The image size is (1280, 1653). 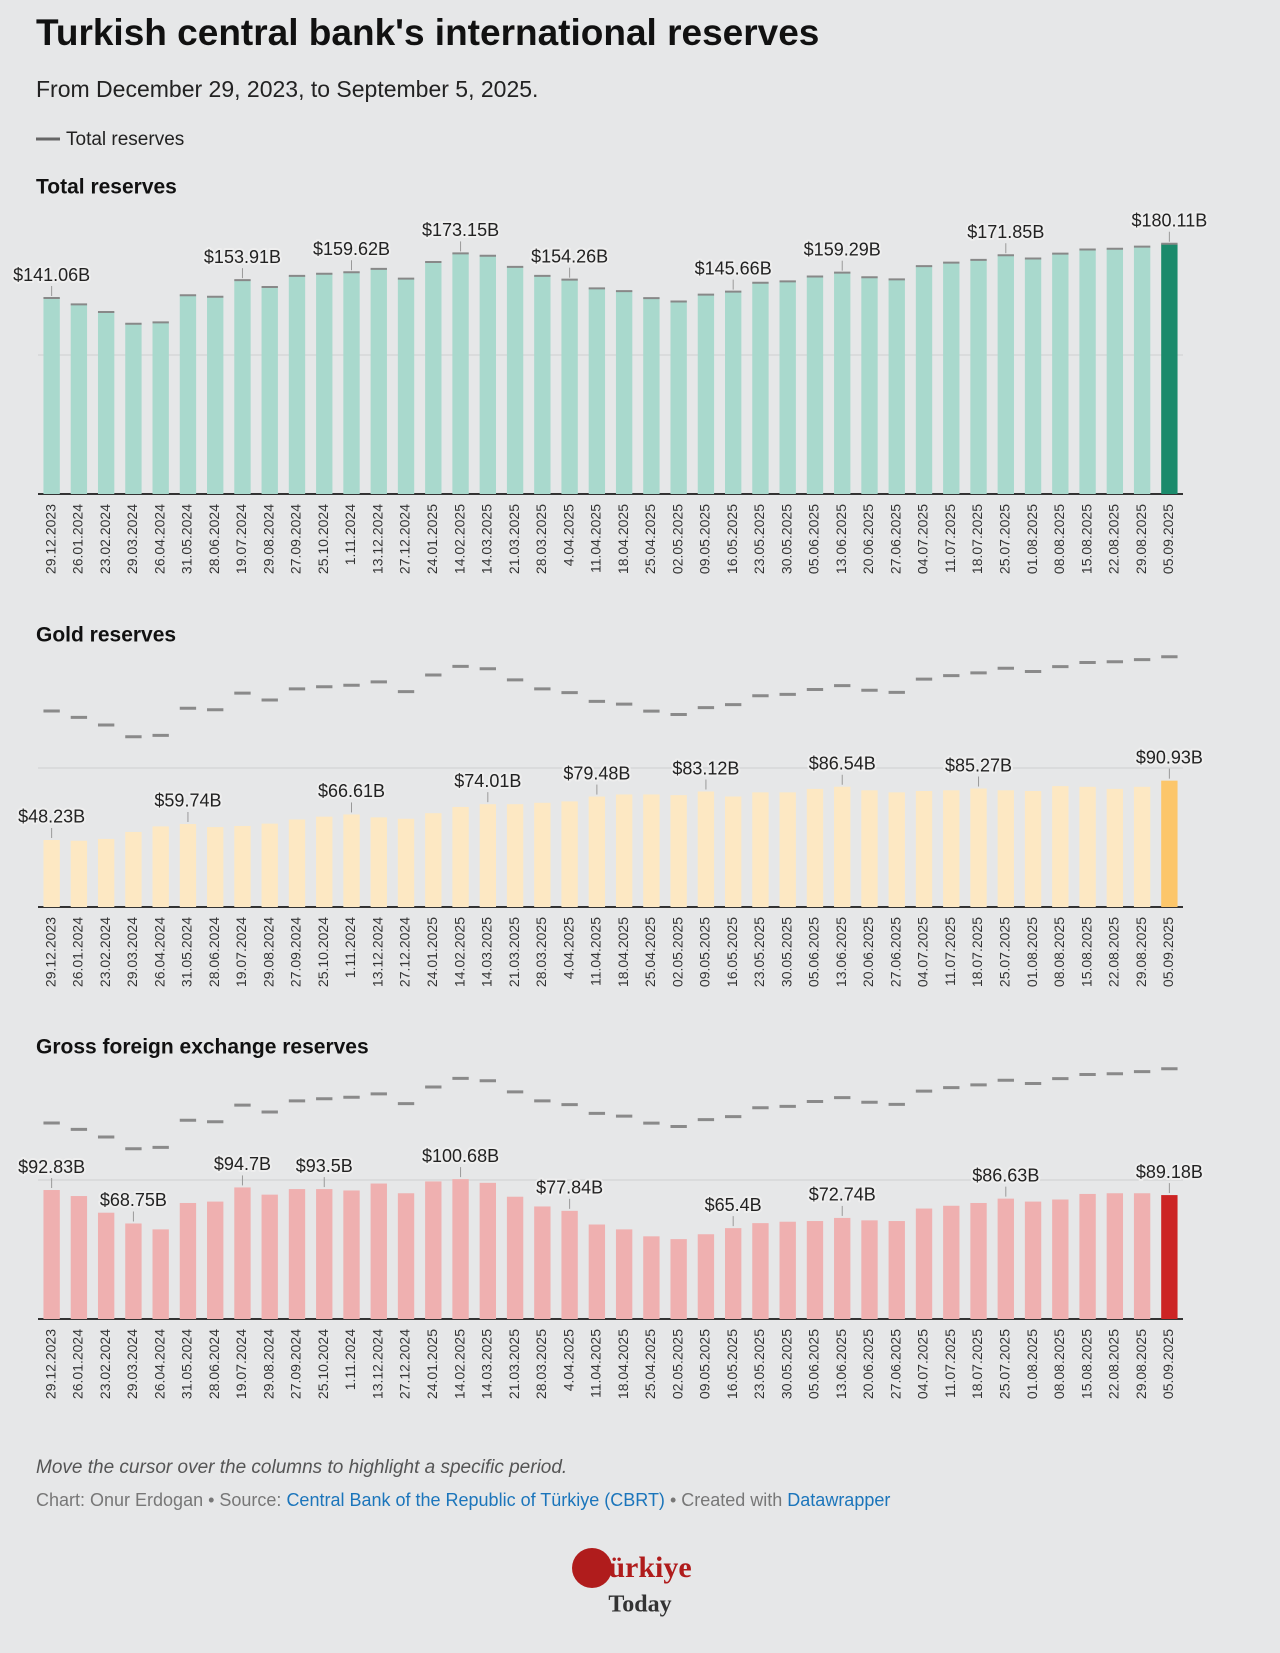 I want to click on value-label: $85.27B, so click(x=978, y=765).